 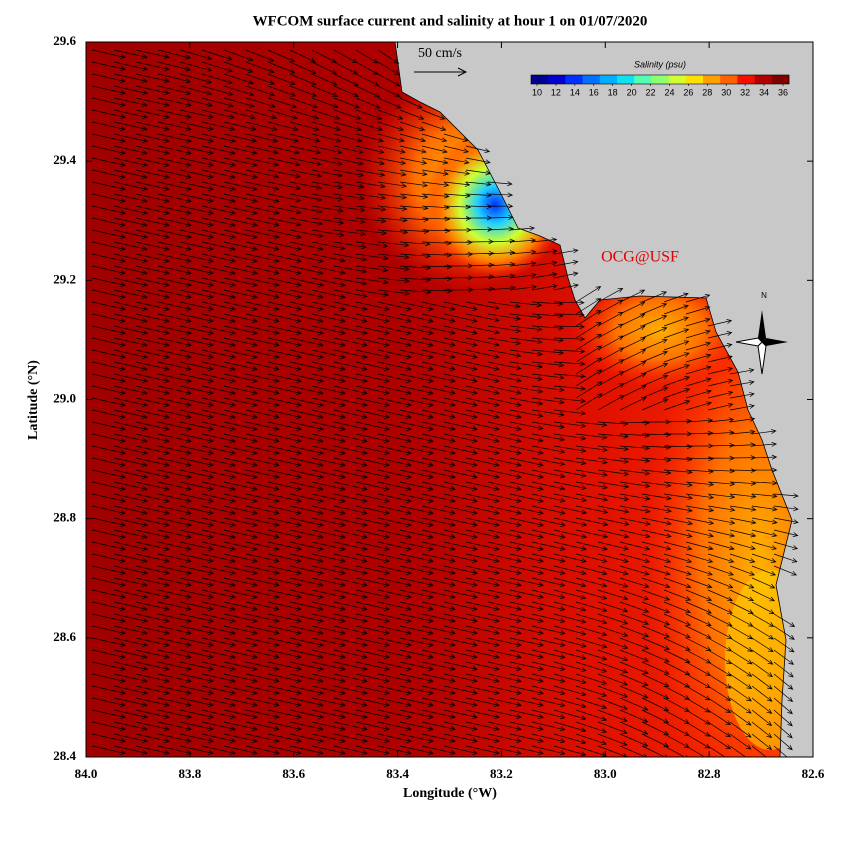 I want to click on credit: OCG@USF, so click(x=640, y=257).